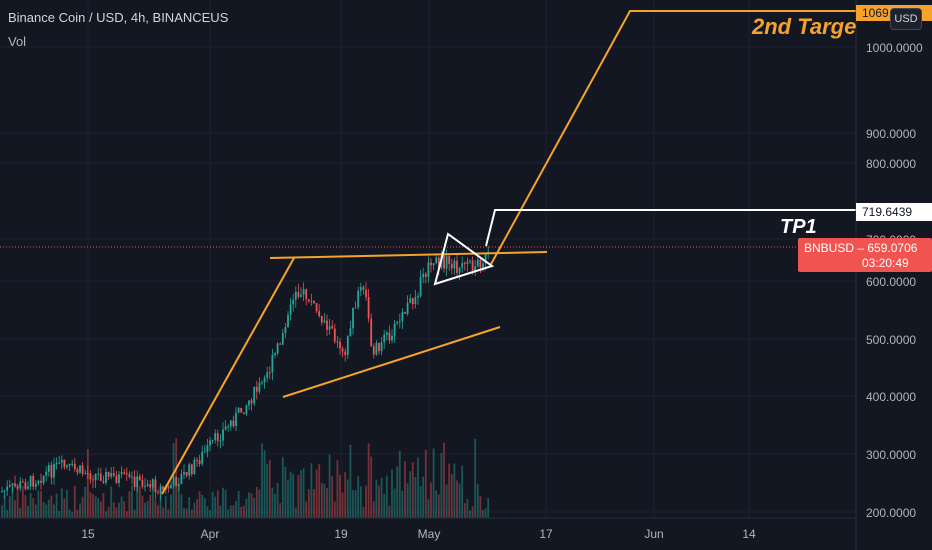 The image size is (932, 550). Describe the element at coordinates (464, 259) in the screenshot. I see `pennant-triangle` at that location.